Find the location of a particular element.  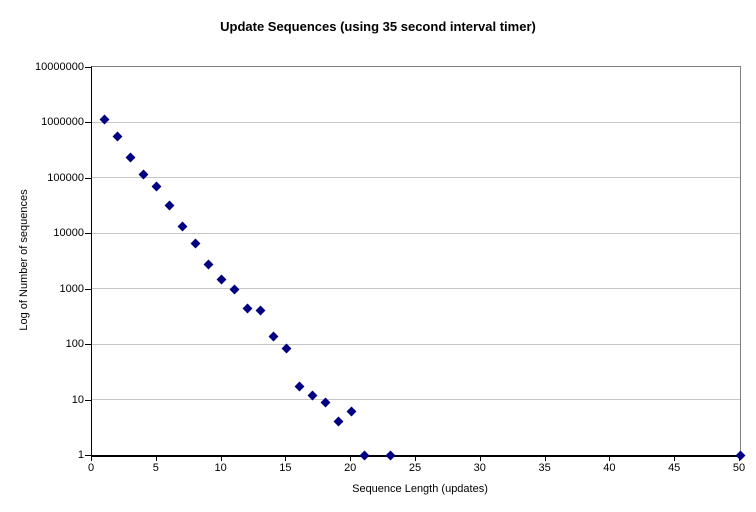

x-tick-label: 5 is located at coordinates (155, 468).